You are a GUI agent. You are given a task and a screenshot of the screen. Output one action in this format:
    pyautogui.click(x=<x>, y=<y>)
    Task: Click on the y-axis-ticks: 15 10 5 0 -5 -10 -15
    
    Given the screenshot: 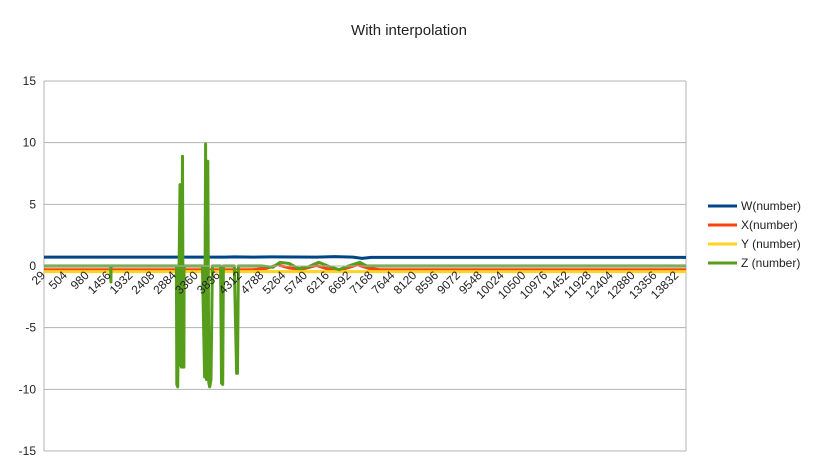 What is the action you would take?
    pyautogui.click(x=28, y=266)
    